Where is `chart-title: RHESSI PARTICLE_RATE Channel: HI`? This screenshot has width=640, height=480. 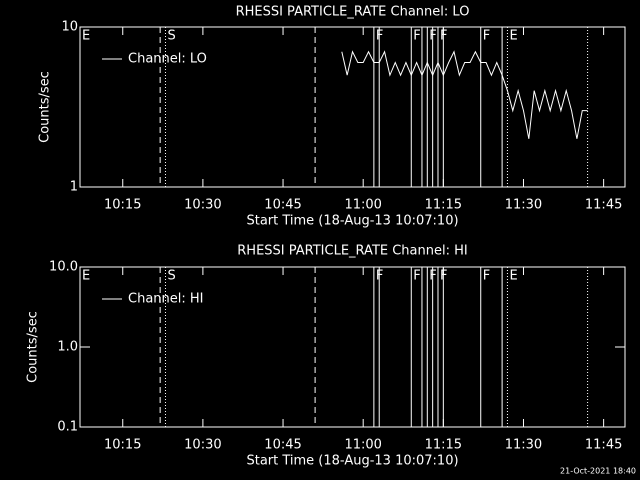
chart-title: RHESSI PARTICLE_RATE Channel: HI is located at coordinates (352, 251).